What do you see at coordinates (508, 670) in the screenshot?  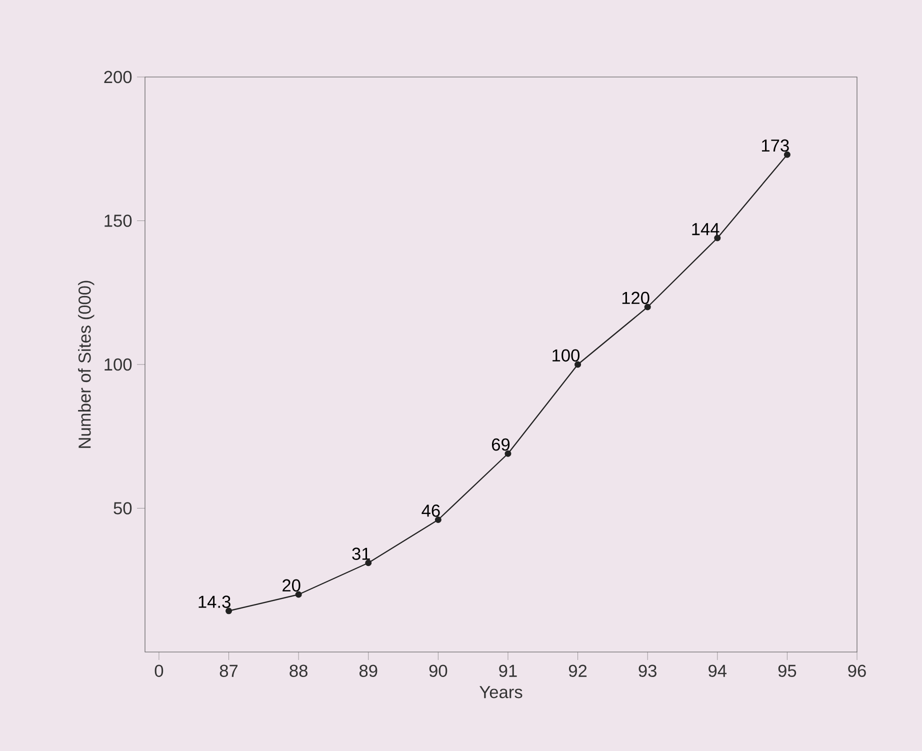 I see `x-tick-label: 91` at bounding box center [508, 670].